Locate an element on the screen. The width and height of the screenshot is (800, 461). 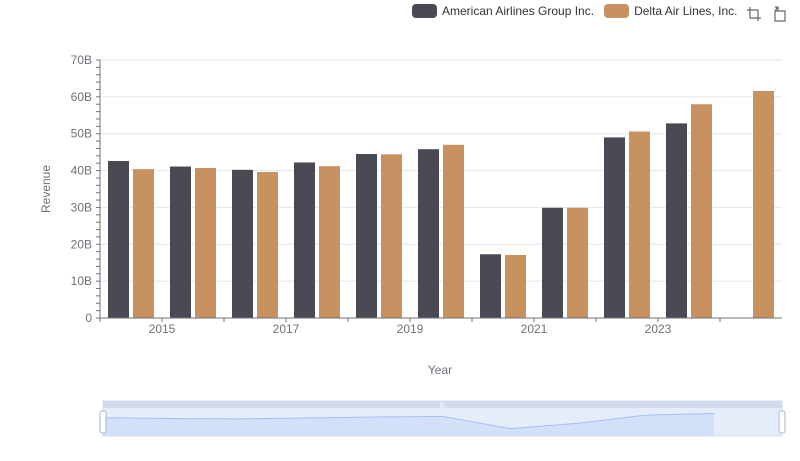
x-tick-label: 2019 is located at coordinates (410, 329).